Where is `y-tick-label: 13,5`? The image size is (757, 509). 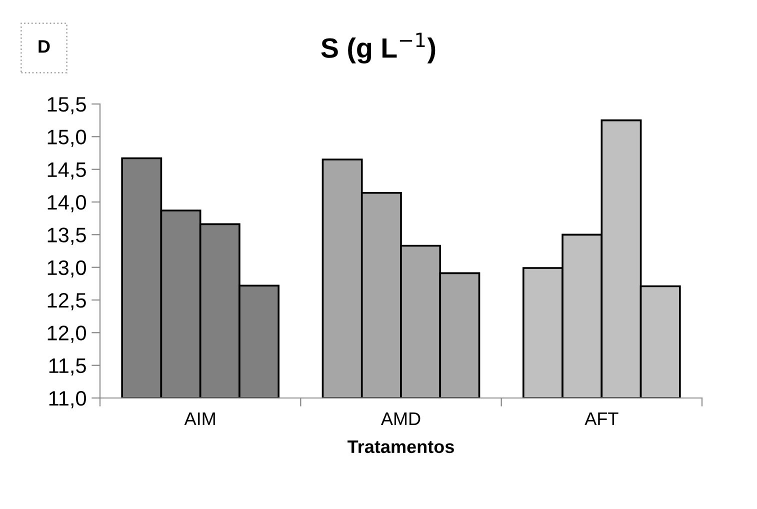
y-tick-label: 13,5 is located at coordinates (67, 236).